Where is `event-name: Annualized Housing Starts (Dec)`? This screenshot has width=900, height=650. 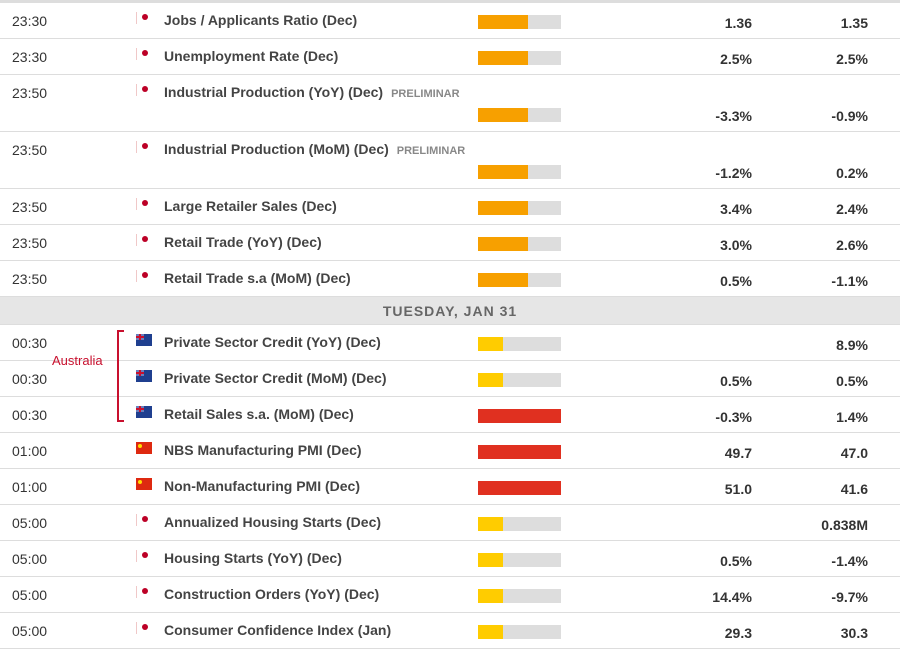
event-name: Annualized Housing Starts (Dec) is located at coordinates (272, 522).